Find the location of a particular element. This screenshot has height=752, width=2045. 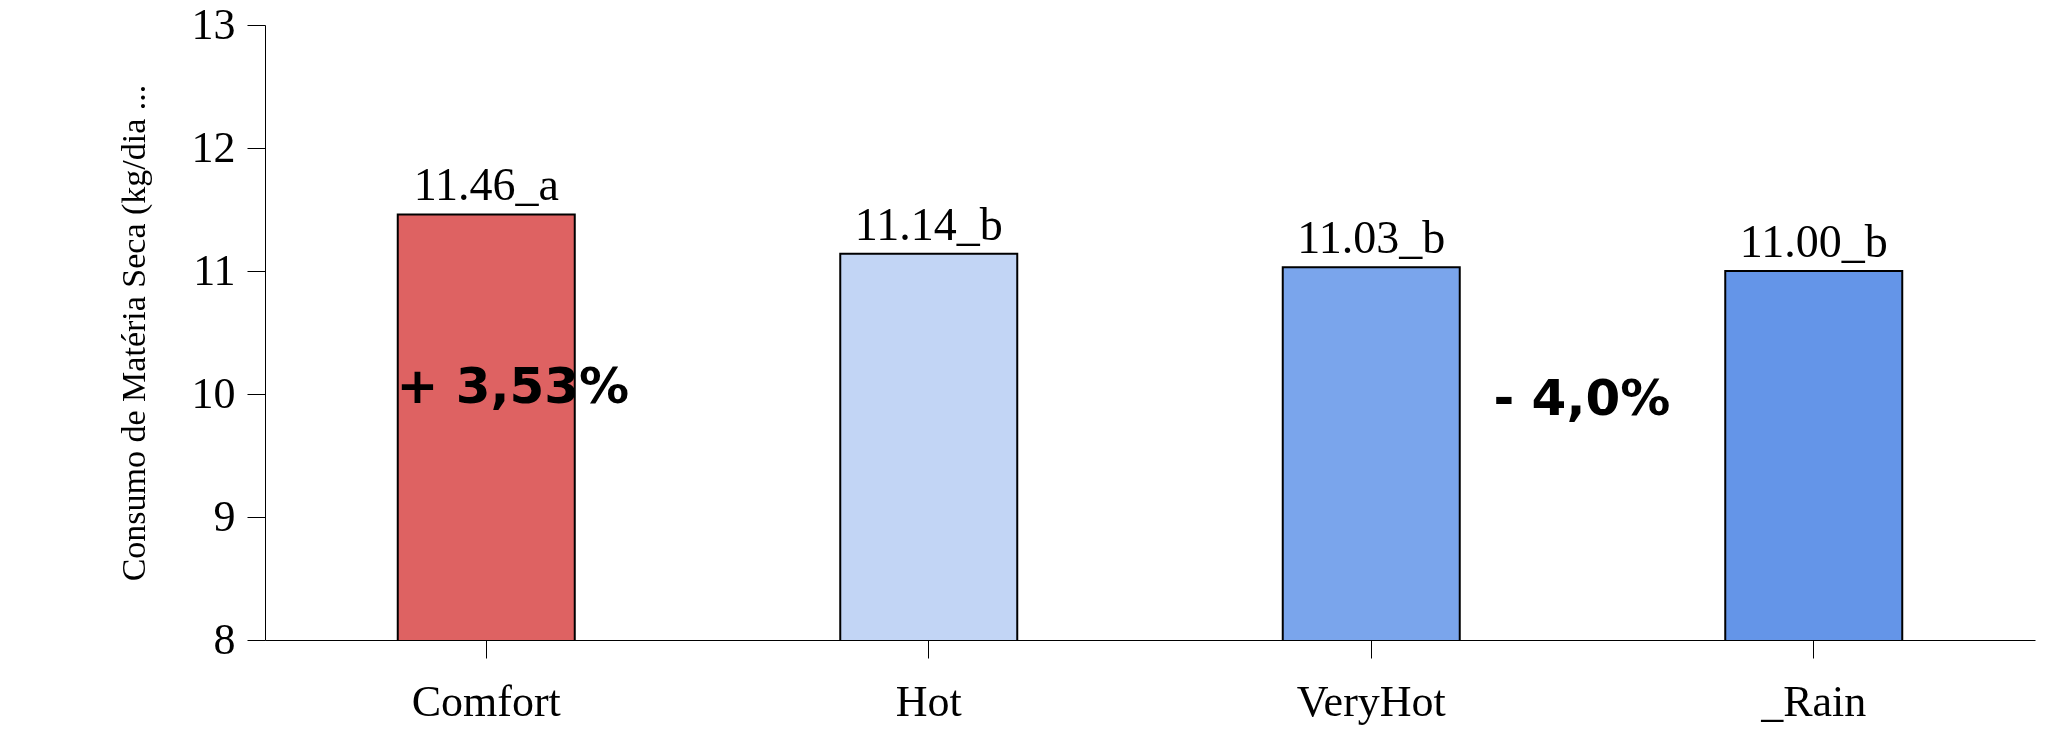

y-tick-label: 8 is located at coordinates (224, 639).